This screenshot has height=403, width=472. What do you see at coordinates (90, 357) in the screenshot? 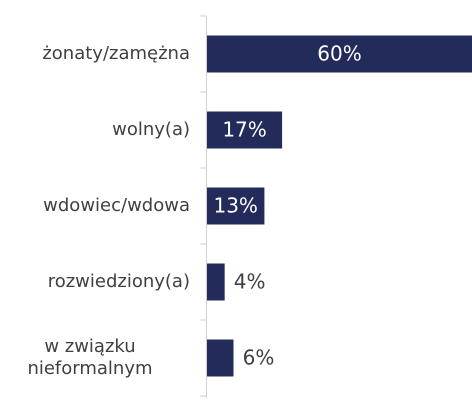
I see `category-text: w związku nieformalnym` at bounding box center [90, 357].